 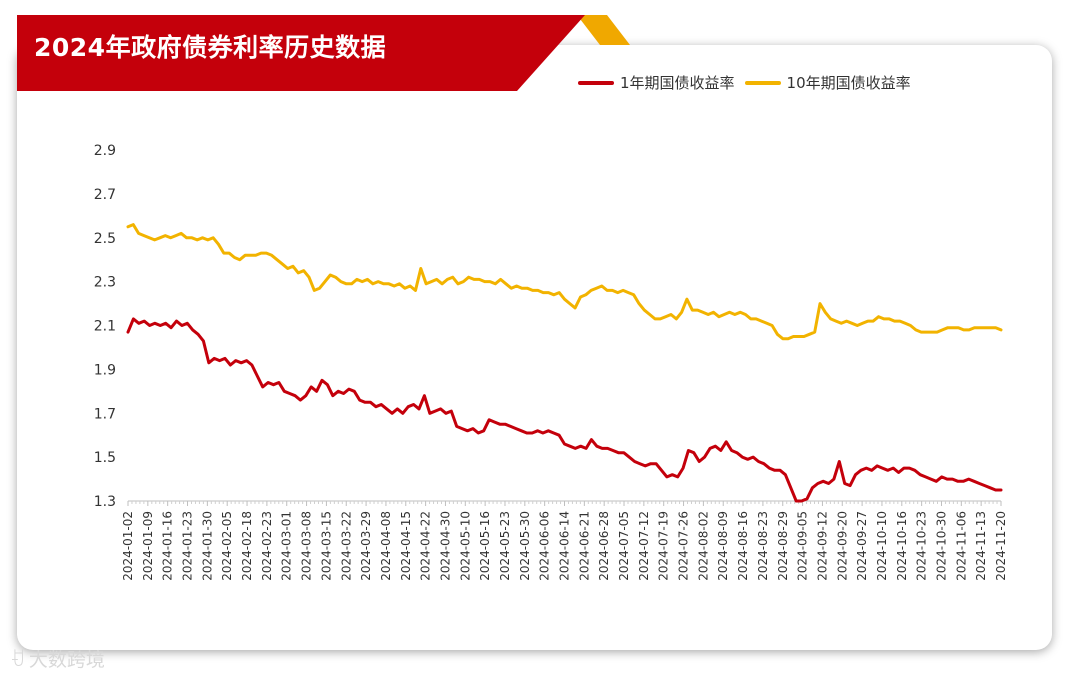 I want to click on y-tick-label: 1.7, so click(x=105, y=414).